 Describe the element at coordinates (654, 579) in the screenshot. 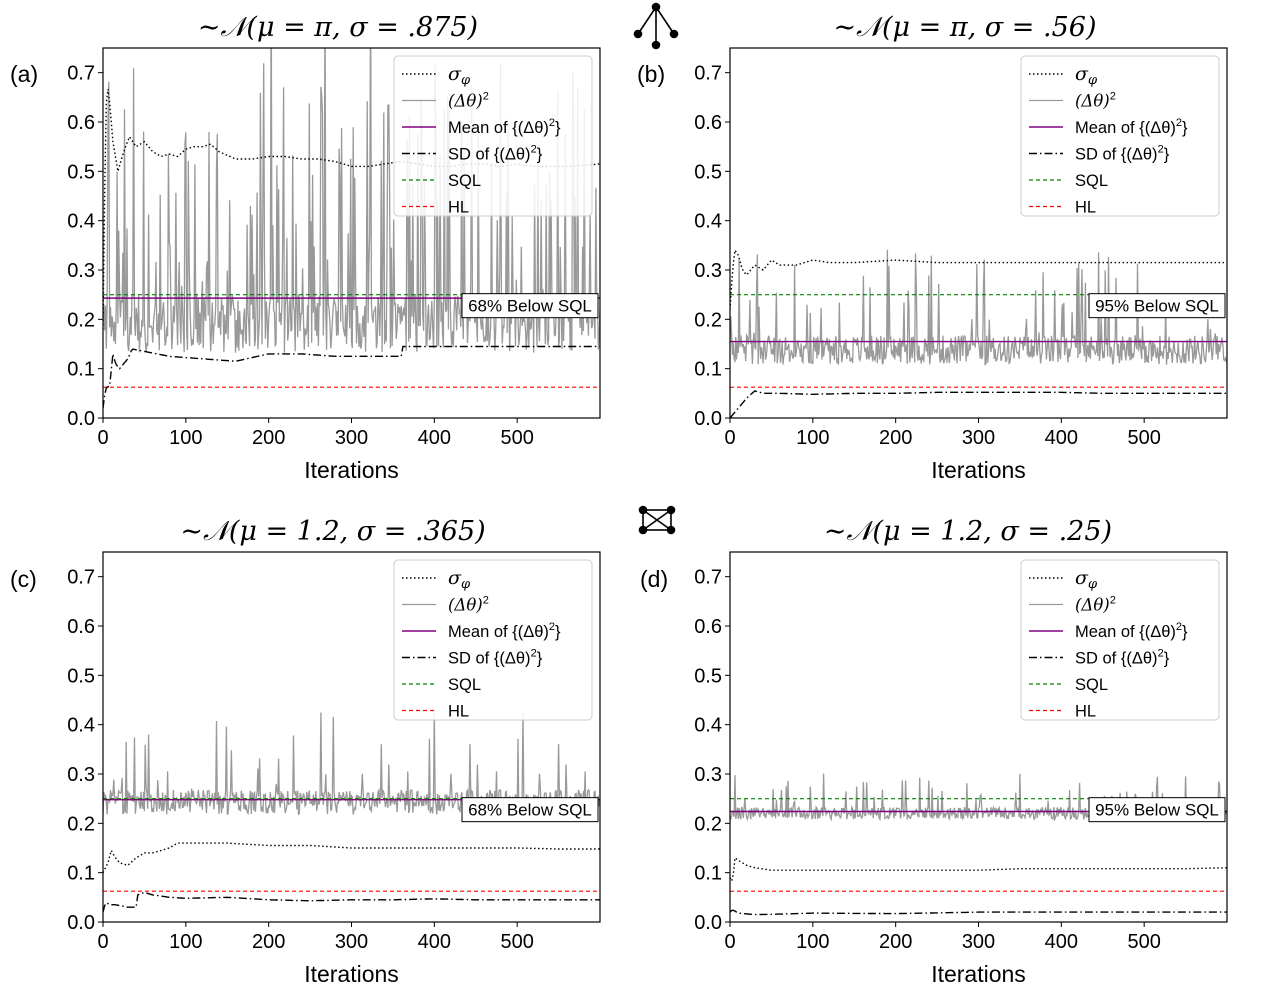

I see `panel-label: (d)` at that location.